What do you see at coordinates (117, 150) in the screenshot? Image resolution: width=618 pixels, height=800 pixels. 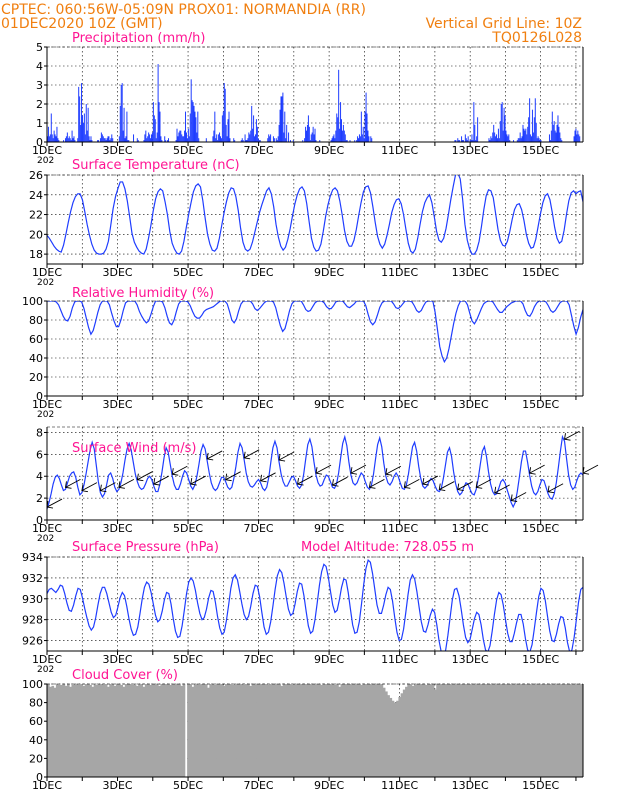 I see `x-tick-label: 3DEC` at bounding box center [117, 150].